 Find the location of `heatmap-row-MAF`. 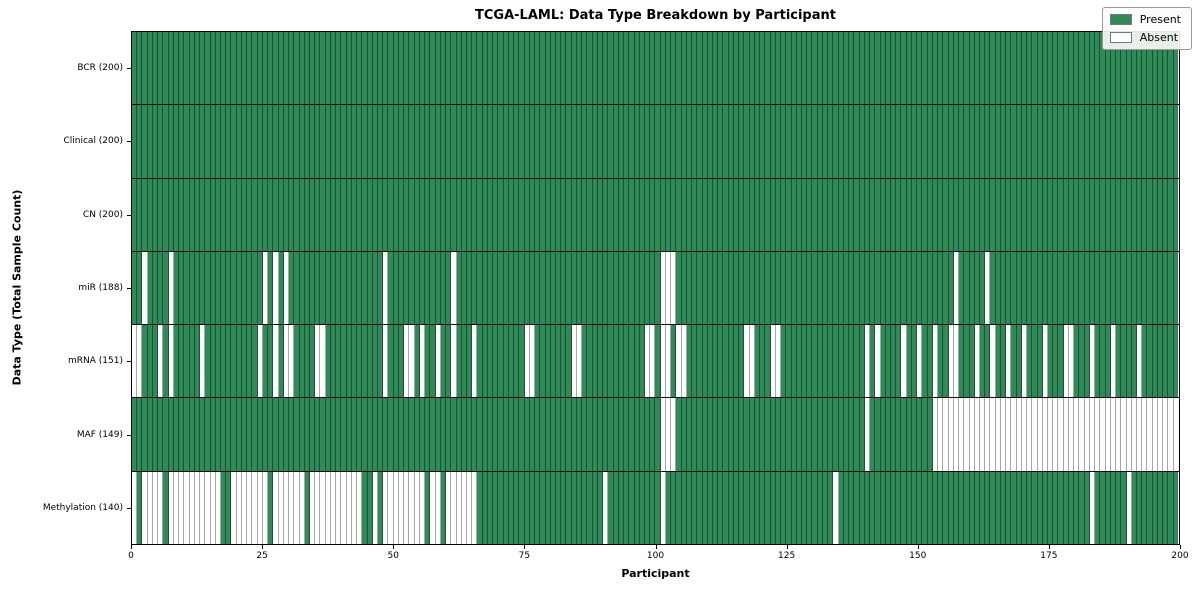

heatmap-row-MAF is located at coordinates (655, 435).